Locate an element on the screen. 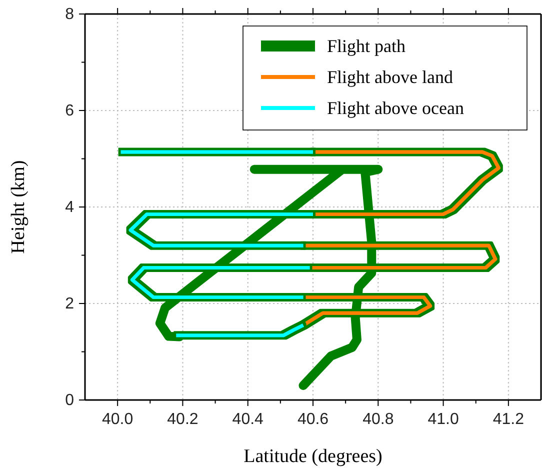 This screenshot has width=542, height=474. x-axis-title: Latitude (degrees) is located at coordinates (313, 456).